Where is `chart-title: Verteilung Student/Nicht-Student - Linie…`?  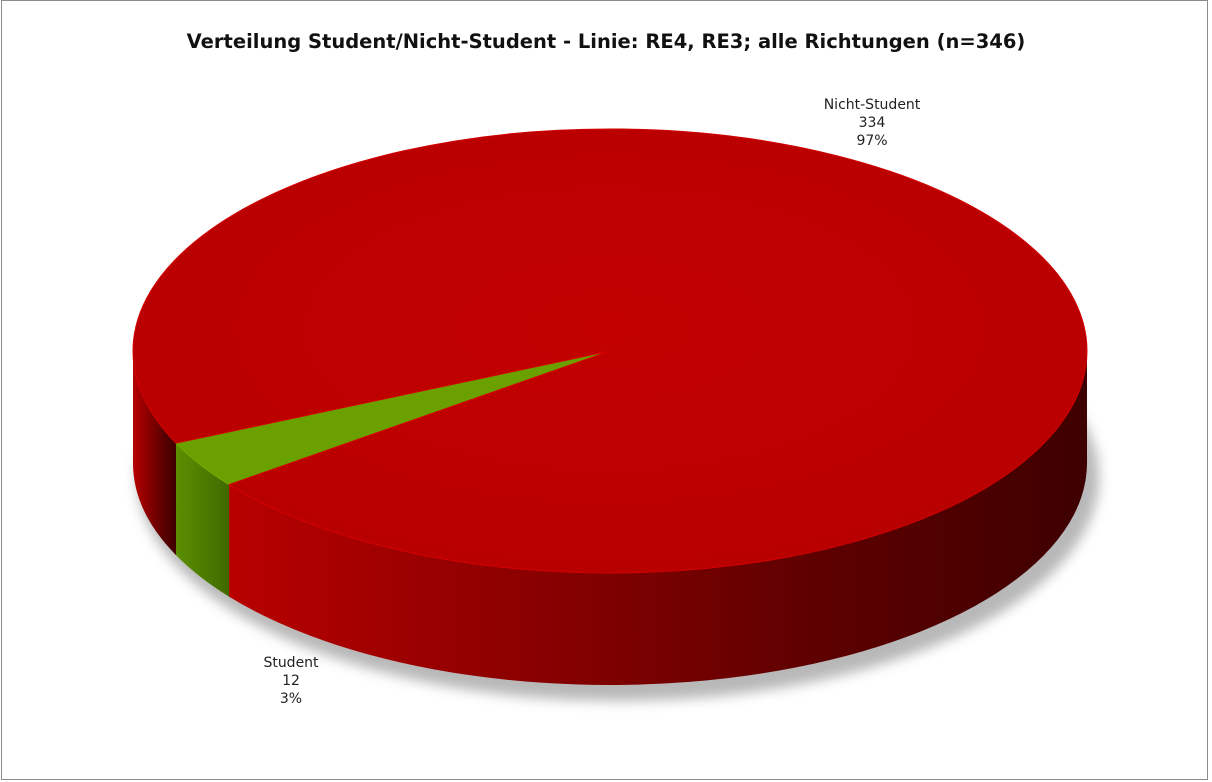 chart-title: Verteilung Student/Nicht-Student - Linie… is located at coordinates (606, 41).